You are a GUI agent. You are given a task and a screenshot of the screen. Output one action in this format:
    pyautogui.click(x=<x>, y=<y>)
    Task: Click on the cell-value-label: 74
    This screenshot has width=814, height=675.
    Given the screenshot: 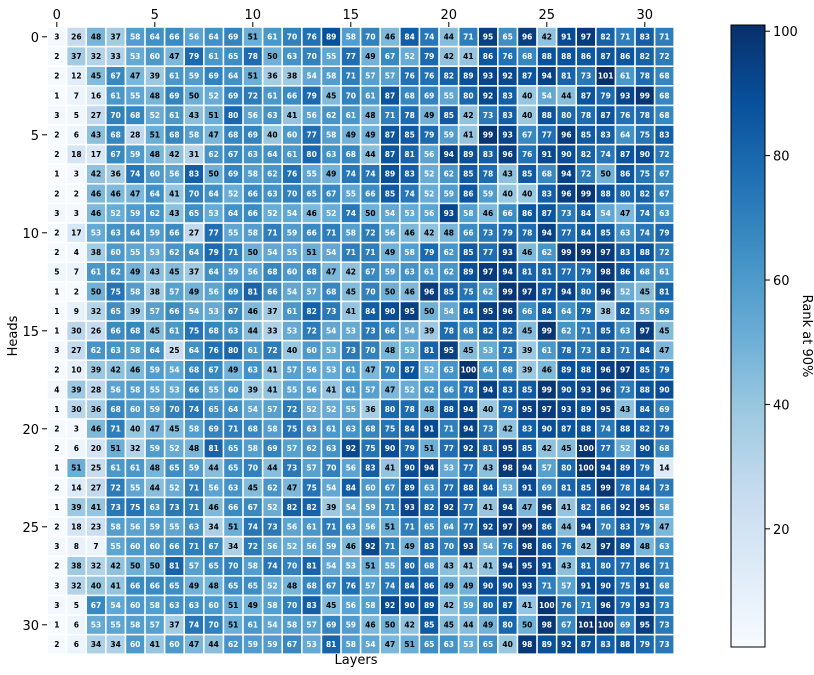 What is the action you would take?
    pyautogui.click(x=194, y=409)
    